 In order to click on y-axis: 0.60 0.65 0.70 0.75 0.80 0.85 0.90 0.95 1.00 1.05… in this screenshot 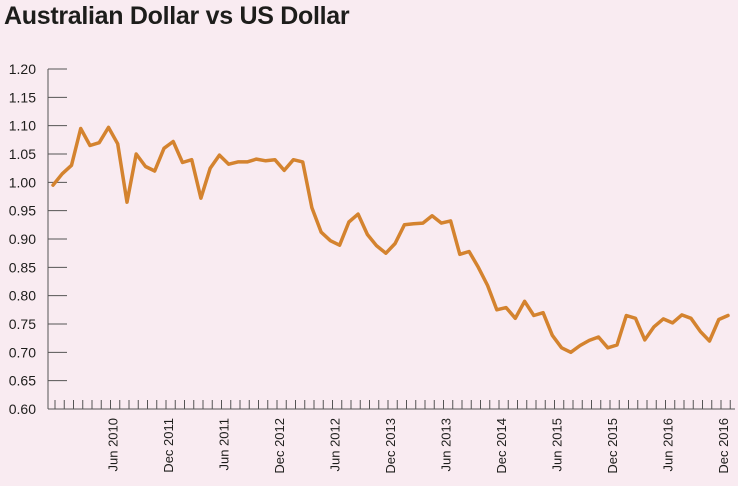, I will do `click(38, 239)`.